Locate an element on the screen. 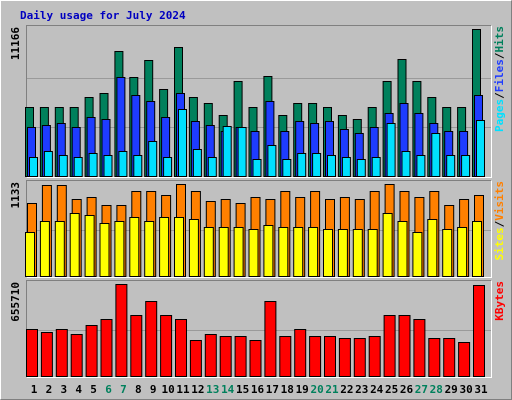  x-tick-label: 9 is located at coordinates (153, 389).